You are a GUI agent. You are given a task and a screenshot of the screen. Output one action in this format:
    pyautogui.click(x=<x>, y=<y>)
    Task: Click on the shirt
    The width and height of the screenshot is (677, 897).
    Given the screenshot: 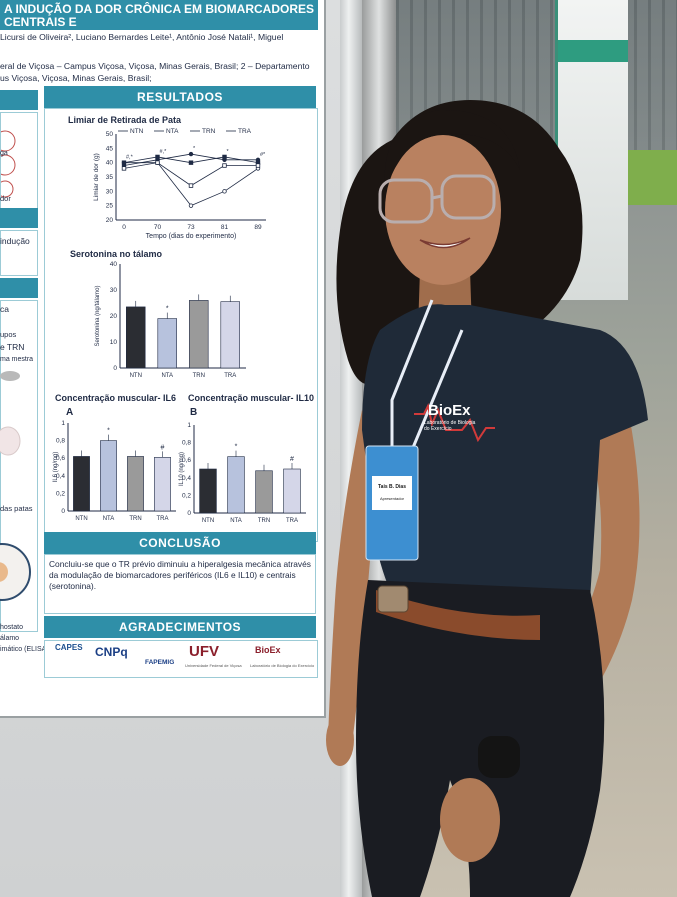 What is the action you would take?
    pyautogui.click(x=505, y=457)
    